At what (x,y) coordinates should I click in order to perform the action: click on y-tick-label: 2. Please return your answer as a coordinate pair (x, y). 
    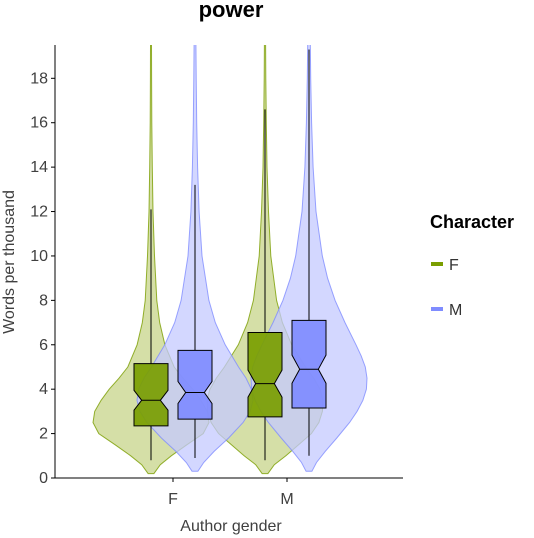
    Looking at the image, I should click on (43, 434).